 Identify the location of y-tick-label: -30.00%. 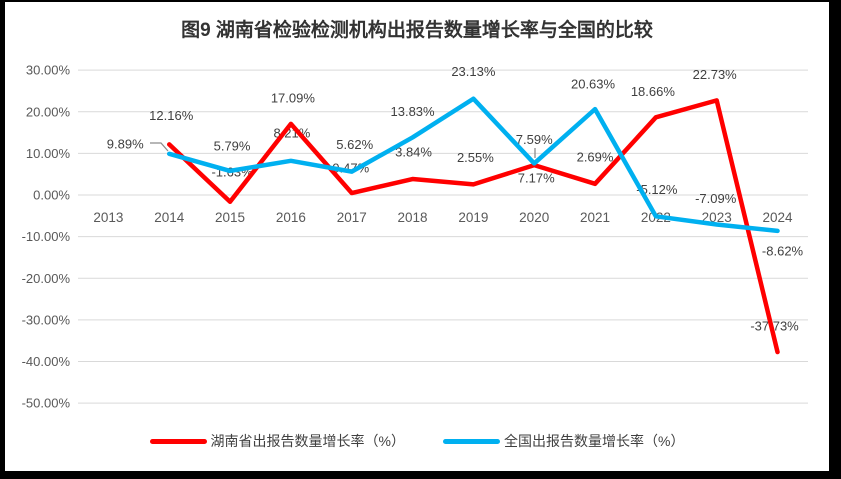
(46, 319).